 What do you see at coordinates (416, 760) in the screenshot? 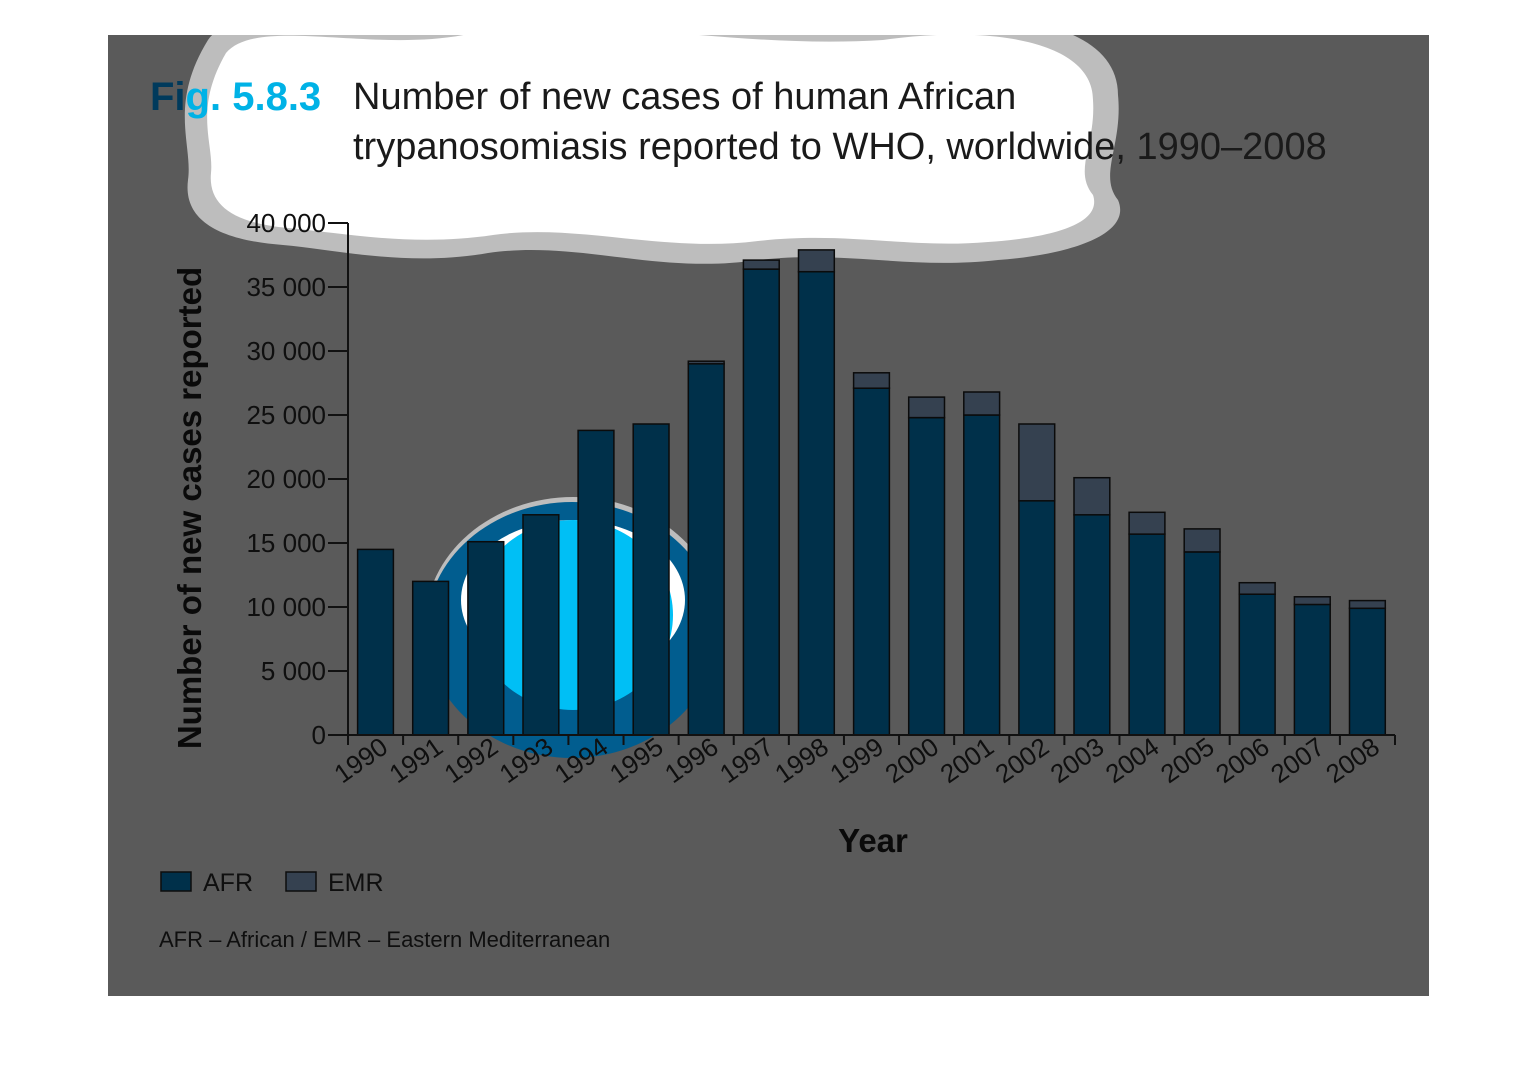
I see `x-tick-label-1991: 1991` at bounding box center [416, 760].